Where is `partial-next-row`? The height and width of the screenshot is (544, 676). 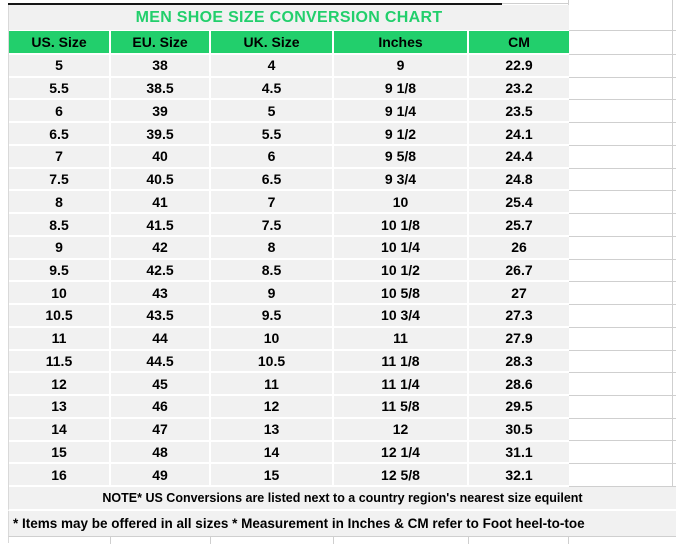
partial-next-row is located at coordinates (342, 540).